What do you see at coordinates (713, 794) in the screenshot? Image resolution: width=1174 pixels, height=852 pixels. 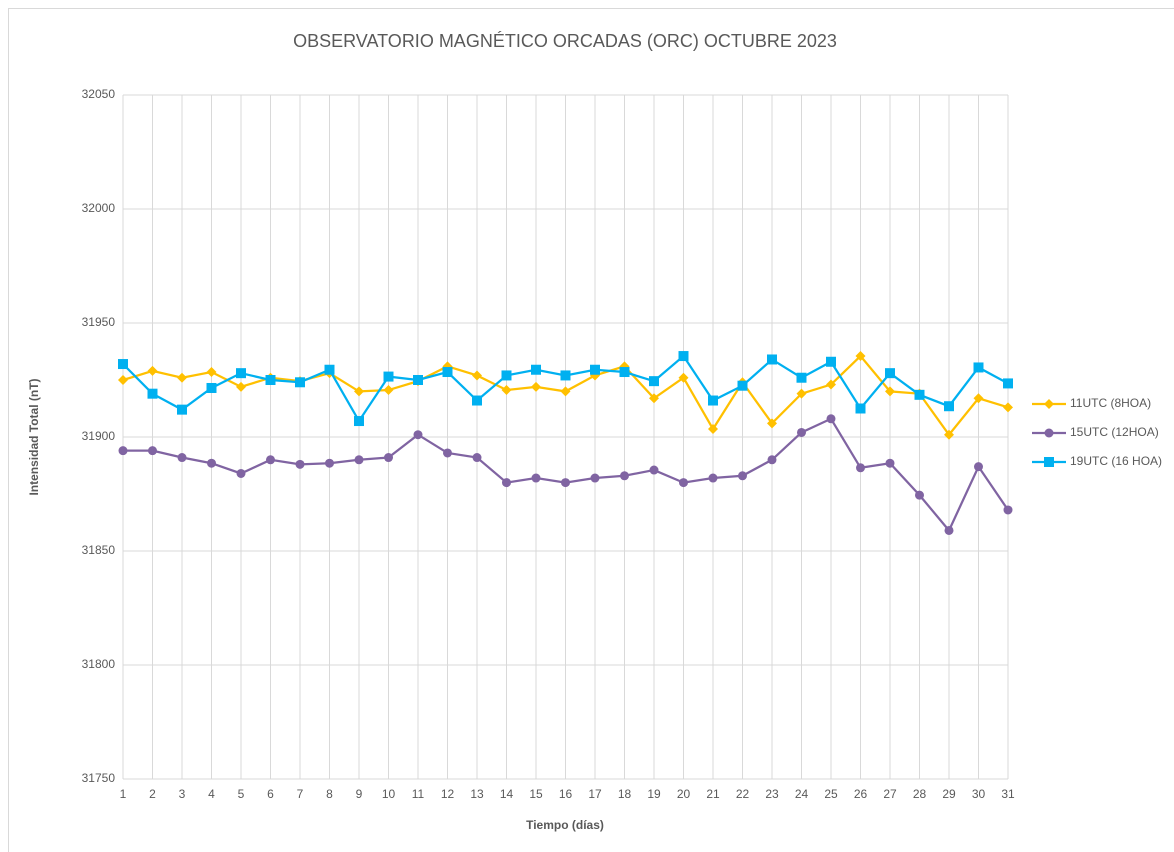 I see `x-tick-label: 21` at bounding box center [713, 794].